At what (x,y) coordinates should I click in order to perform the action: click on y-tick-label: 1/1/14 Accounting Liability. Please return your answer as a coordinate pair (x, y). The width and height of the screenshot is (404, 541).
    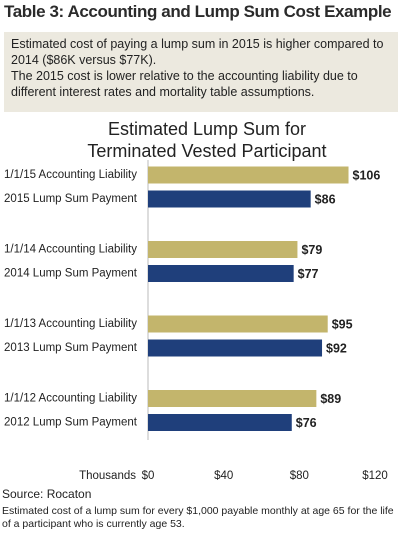
    Looking at the image, I should click on (70, 250).